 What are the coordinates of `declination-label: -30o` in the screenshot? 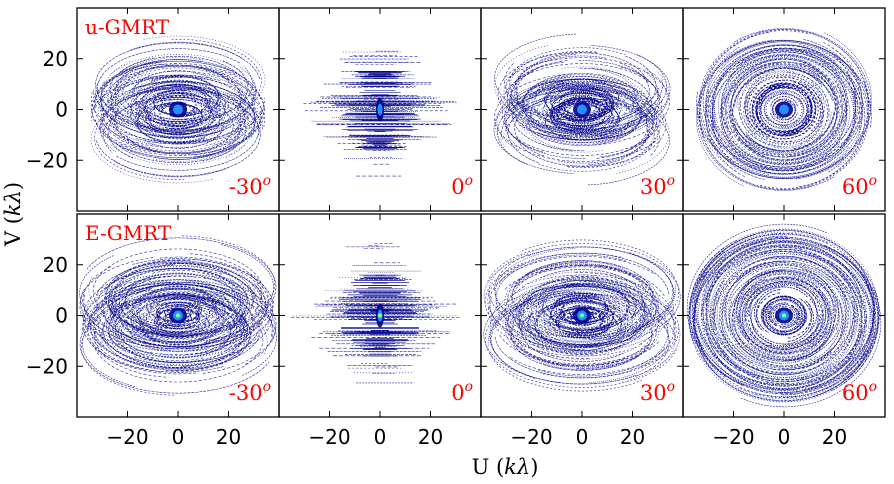 It's located at (250, 186).